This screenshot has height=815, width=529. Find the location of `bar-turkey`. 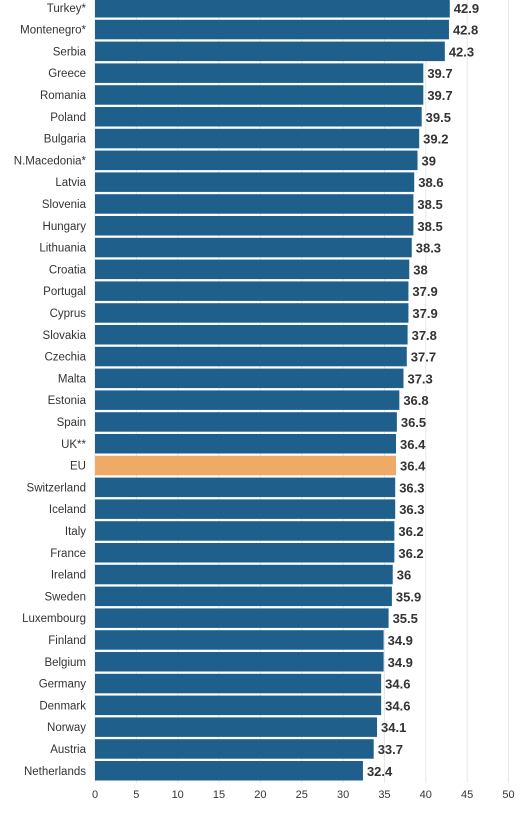

bar-turkey is located at coordinates (272, 9).